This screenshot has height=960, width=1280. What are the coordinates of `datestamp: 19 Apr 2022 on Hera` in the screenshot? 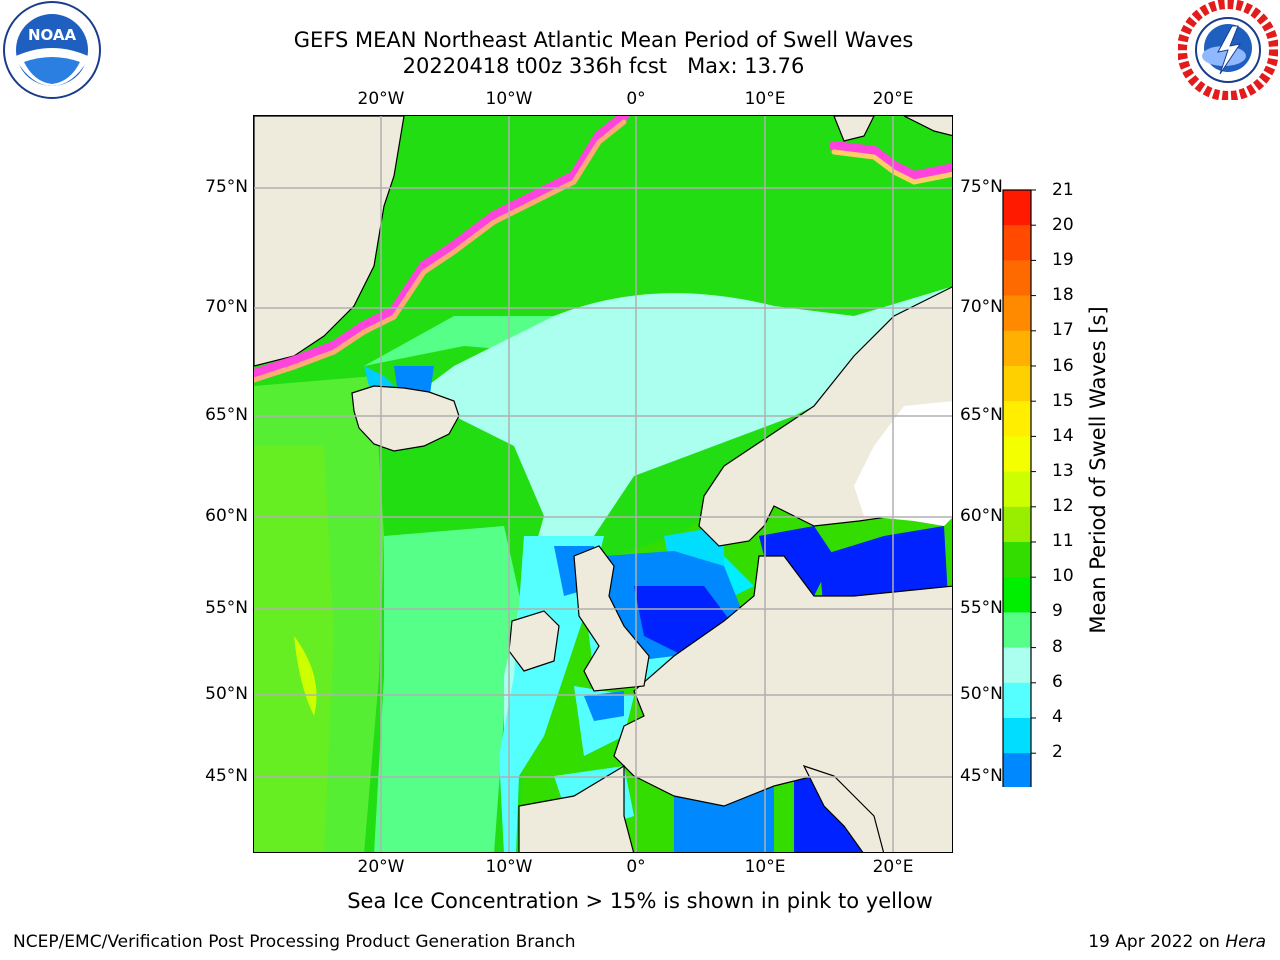 It's located at (1177, 942).